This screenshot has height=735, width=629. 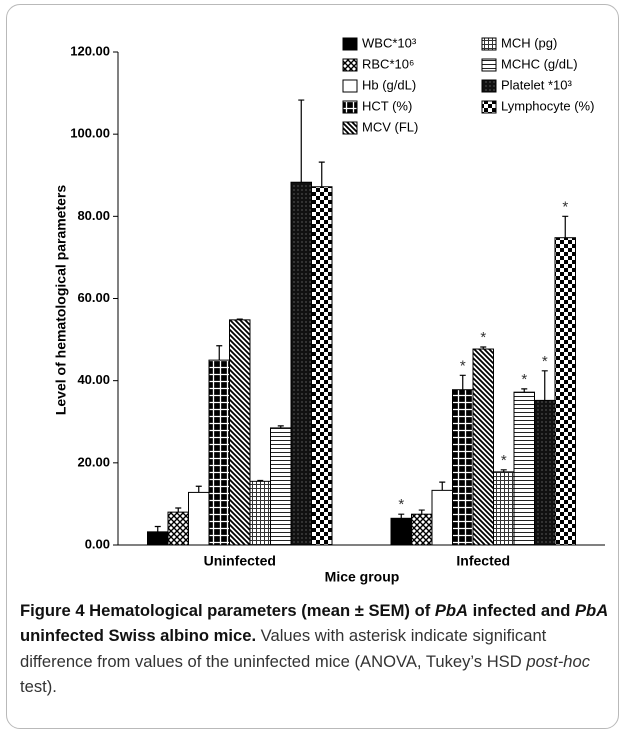 I want to click on legend-label: MCV (FL), so click(x=390, y=126).